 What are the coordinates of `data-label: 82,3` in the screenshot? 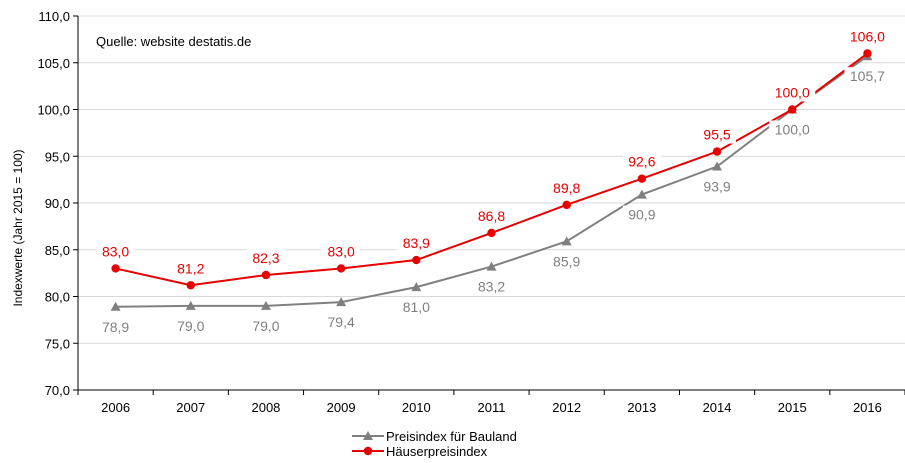 It's located at (265, 258).